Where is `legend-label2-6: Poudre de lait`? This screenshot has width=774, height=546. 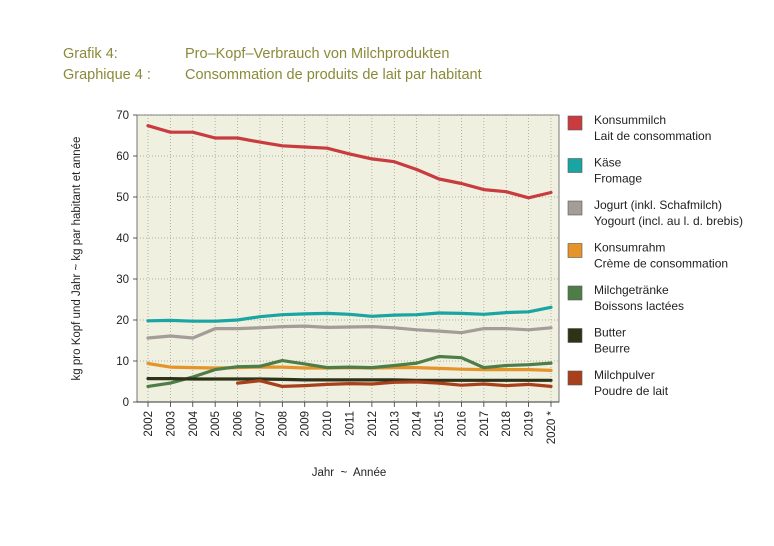 legend-label2-6: Poudre de lait is located at coordinates (631, 391).